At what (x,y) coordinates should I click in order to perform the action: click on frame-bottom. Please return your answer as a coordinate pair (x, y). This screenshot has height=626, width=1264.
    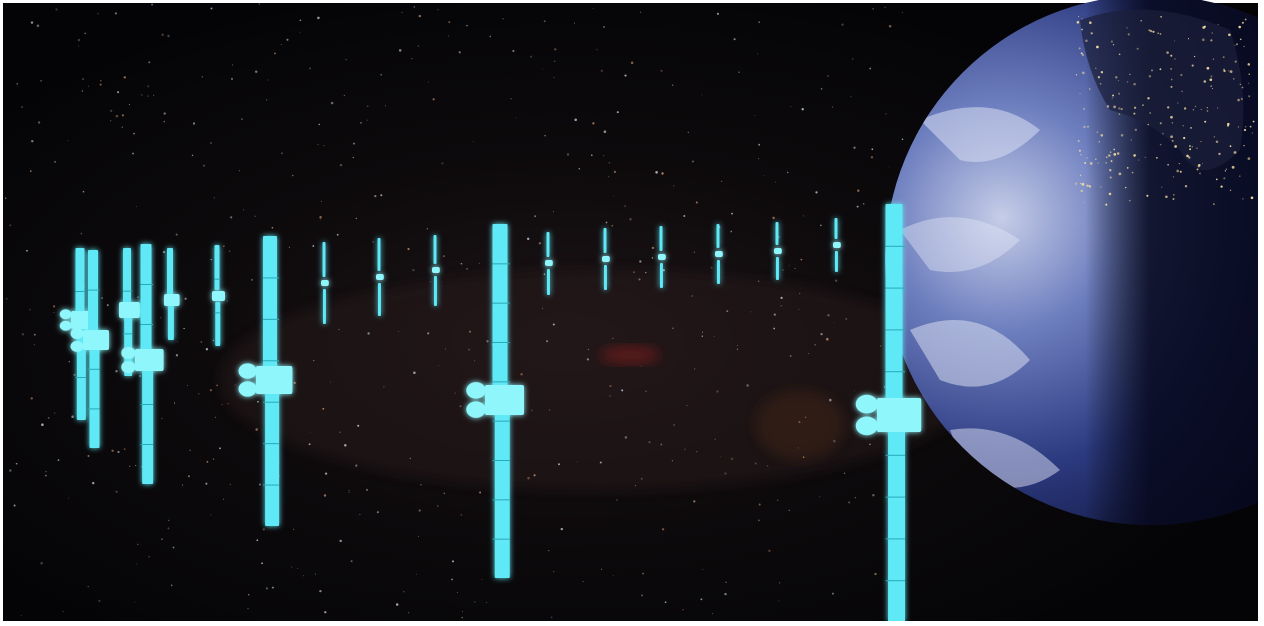
    Looking at the image, I should click on (632, 623).